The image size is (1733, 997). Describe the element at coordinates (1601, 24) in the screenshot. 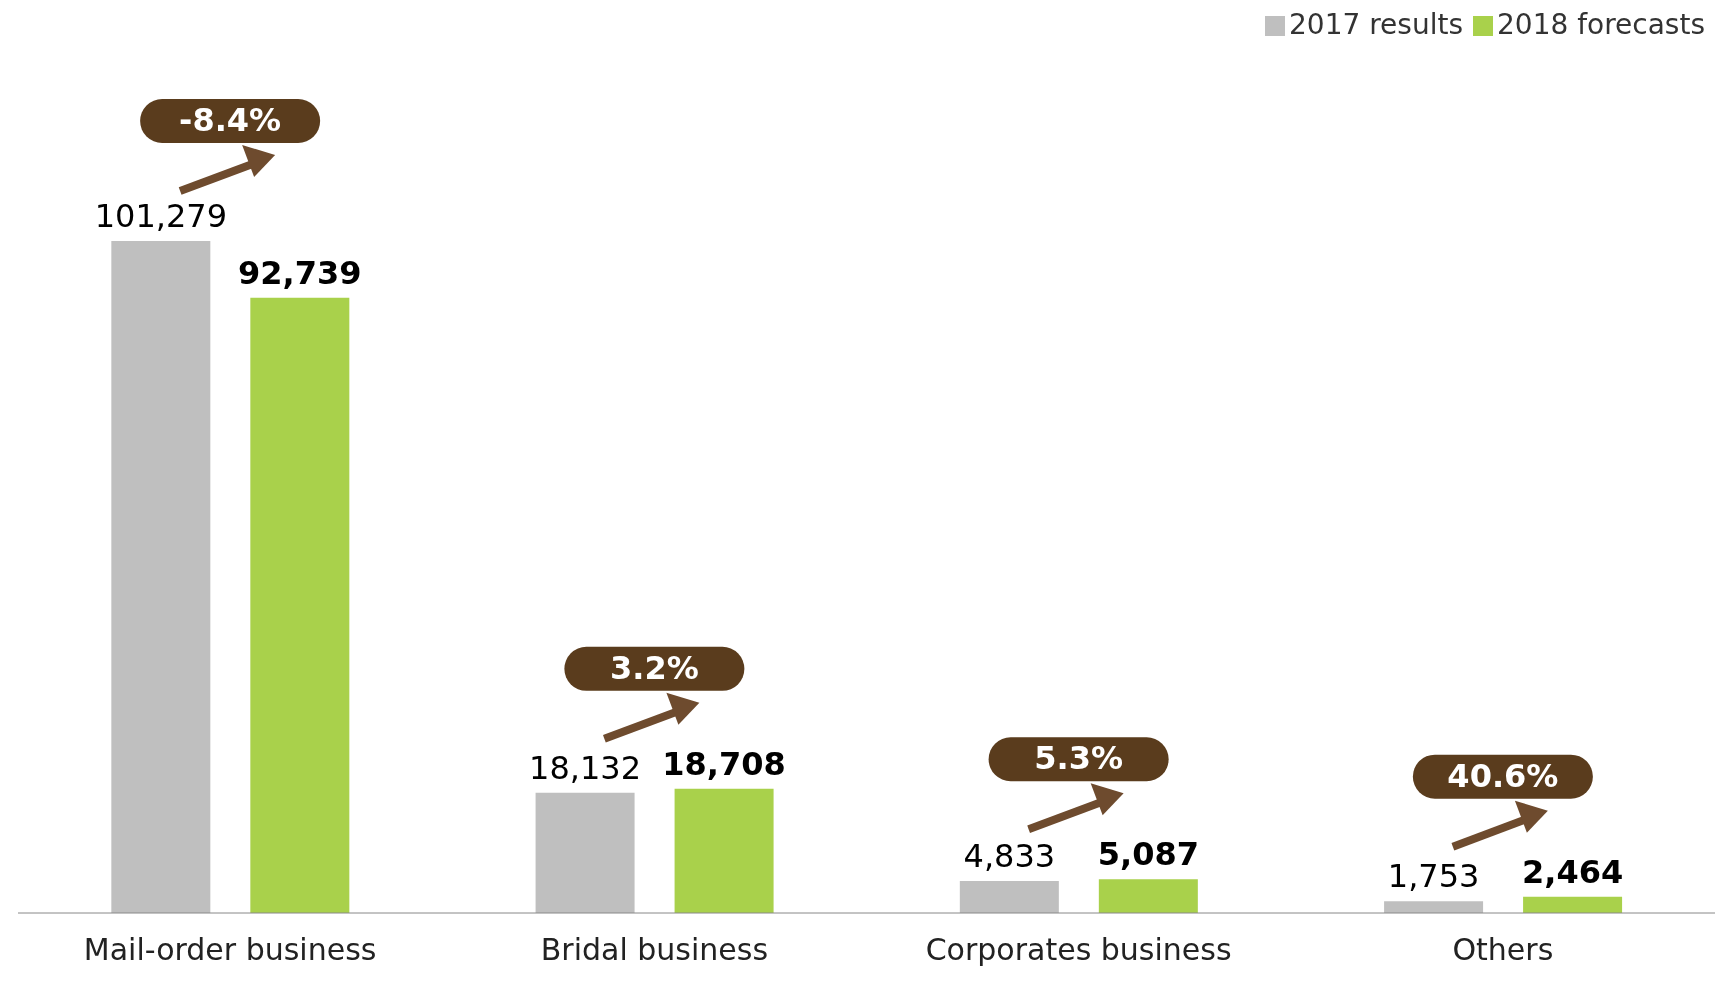

I see `legend-label: 2018 forecasts` at that location.